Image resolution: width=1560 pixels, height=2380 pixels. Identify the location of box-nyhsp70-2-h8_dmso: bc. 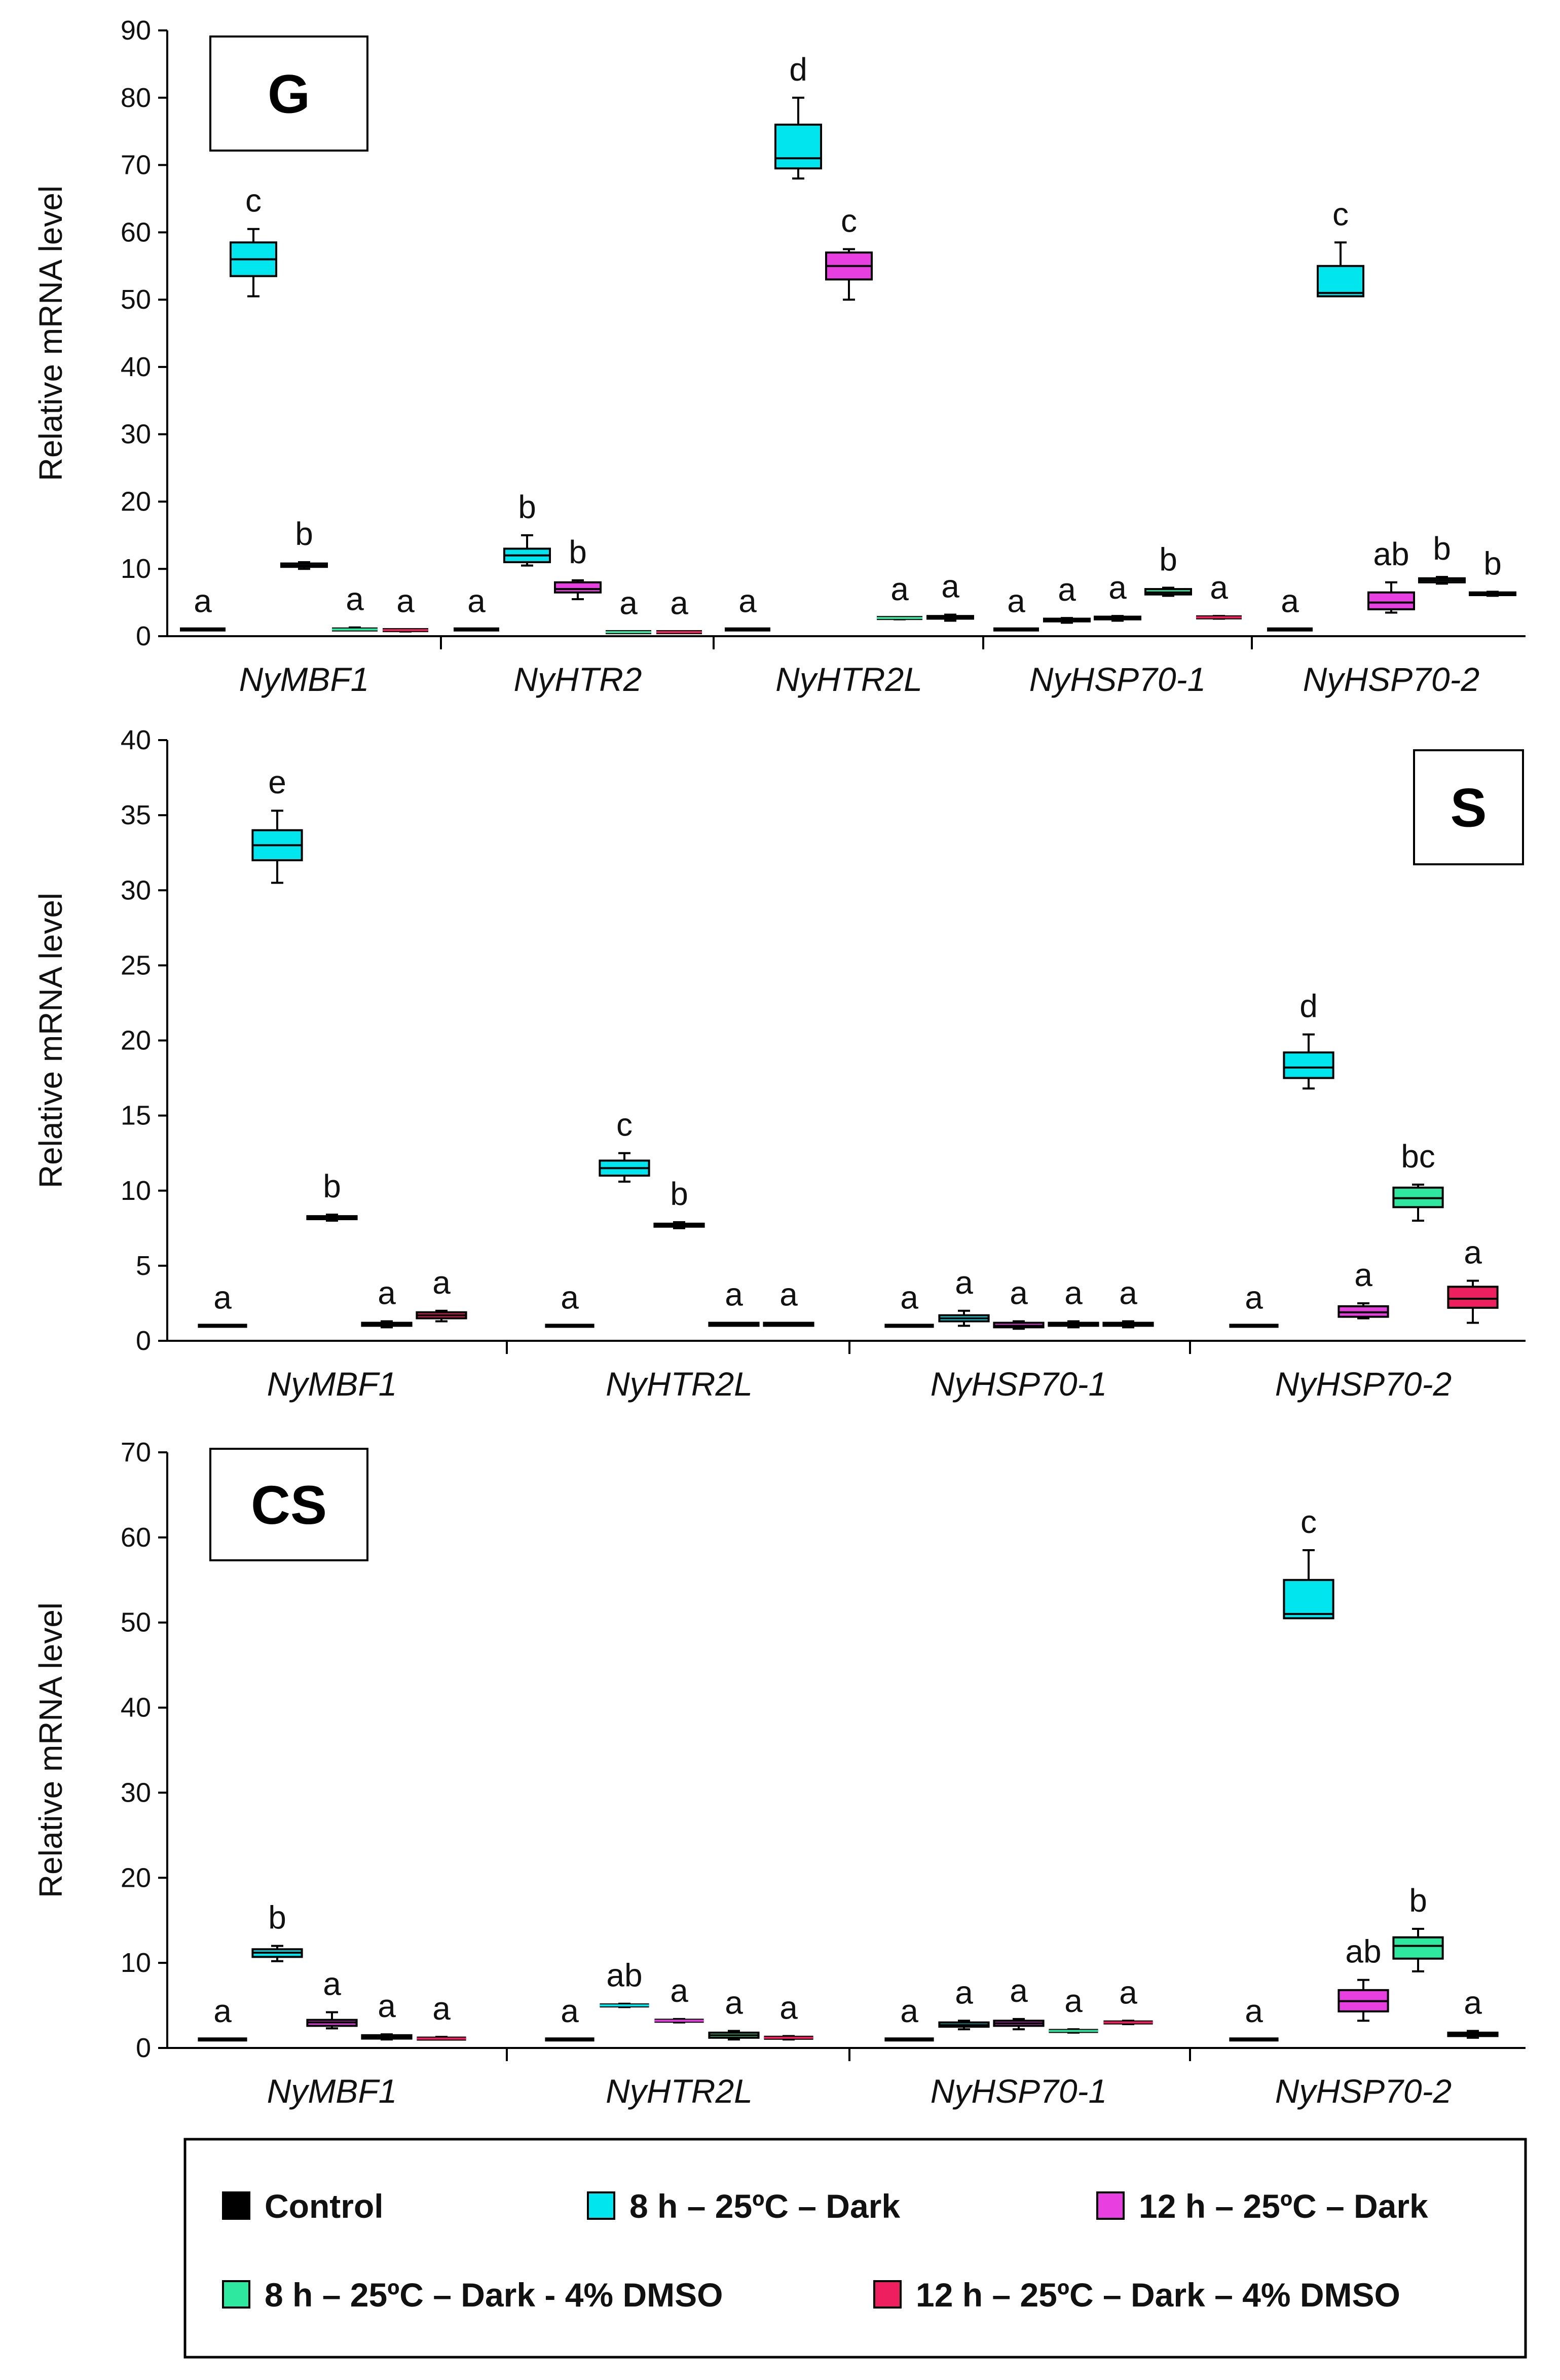
(1418, 1180).